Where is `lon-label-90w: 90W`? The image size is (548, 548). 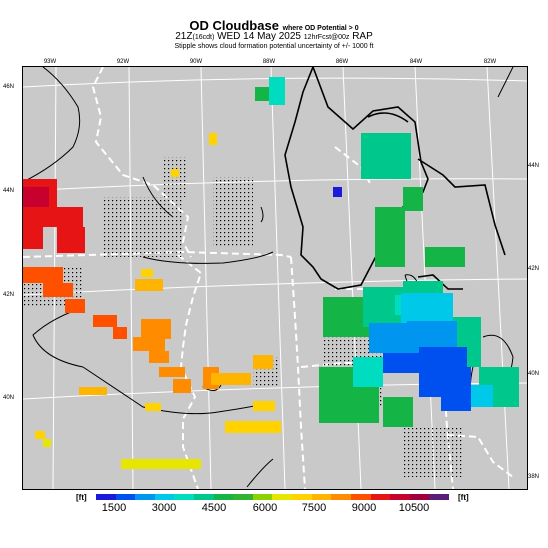
lon-label-90w: 90W is located at coordinates (196, 62).